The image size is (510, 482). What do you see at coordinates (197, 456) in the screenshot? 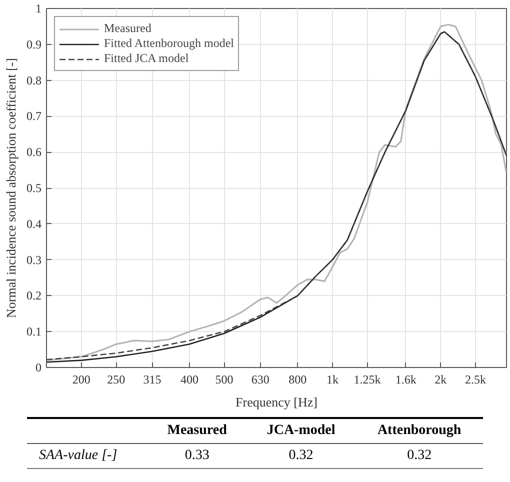
I see `text: 0.33` at bounding box center [197, 456].